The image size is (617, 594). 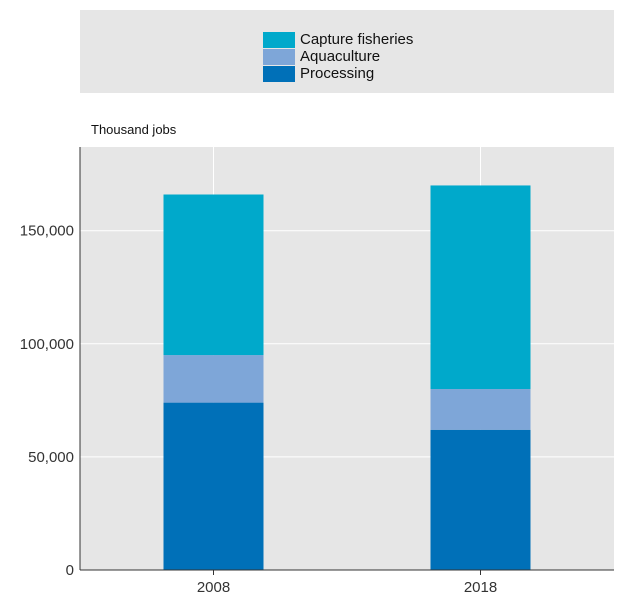 What do you see at coordinates (279, 56) in the screenshot?
I see `legend-swatch-aquaculture` at bounding box center [279, 56].